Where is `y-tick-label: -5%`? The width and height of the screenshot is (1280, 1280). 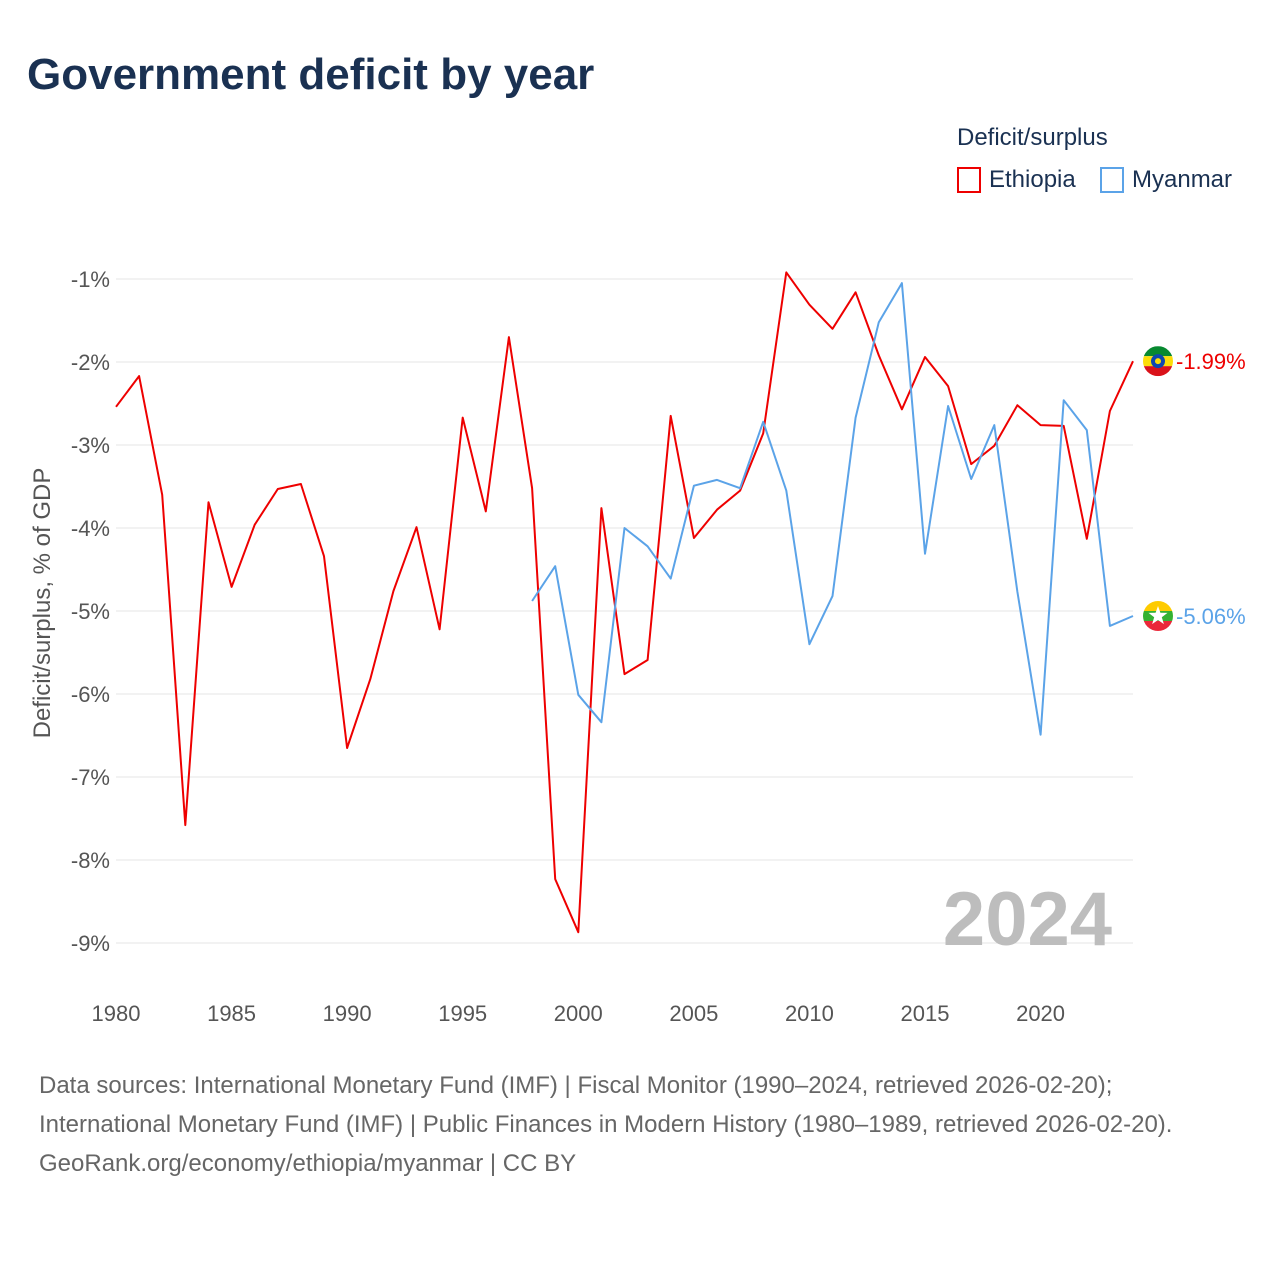 y-tick-label: -5% is located at coordinates (90, 611).